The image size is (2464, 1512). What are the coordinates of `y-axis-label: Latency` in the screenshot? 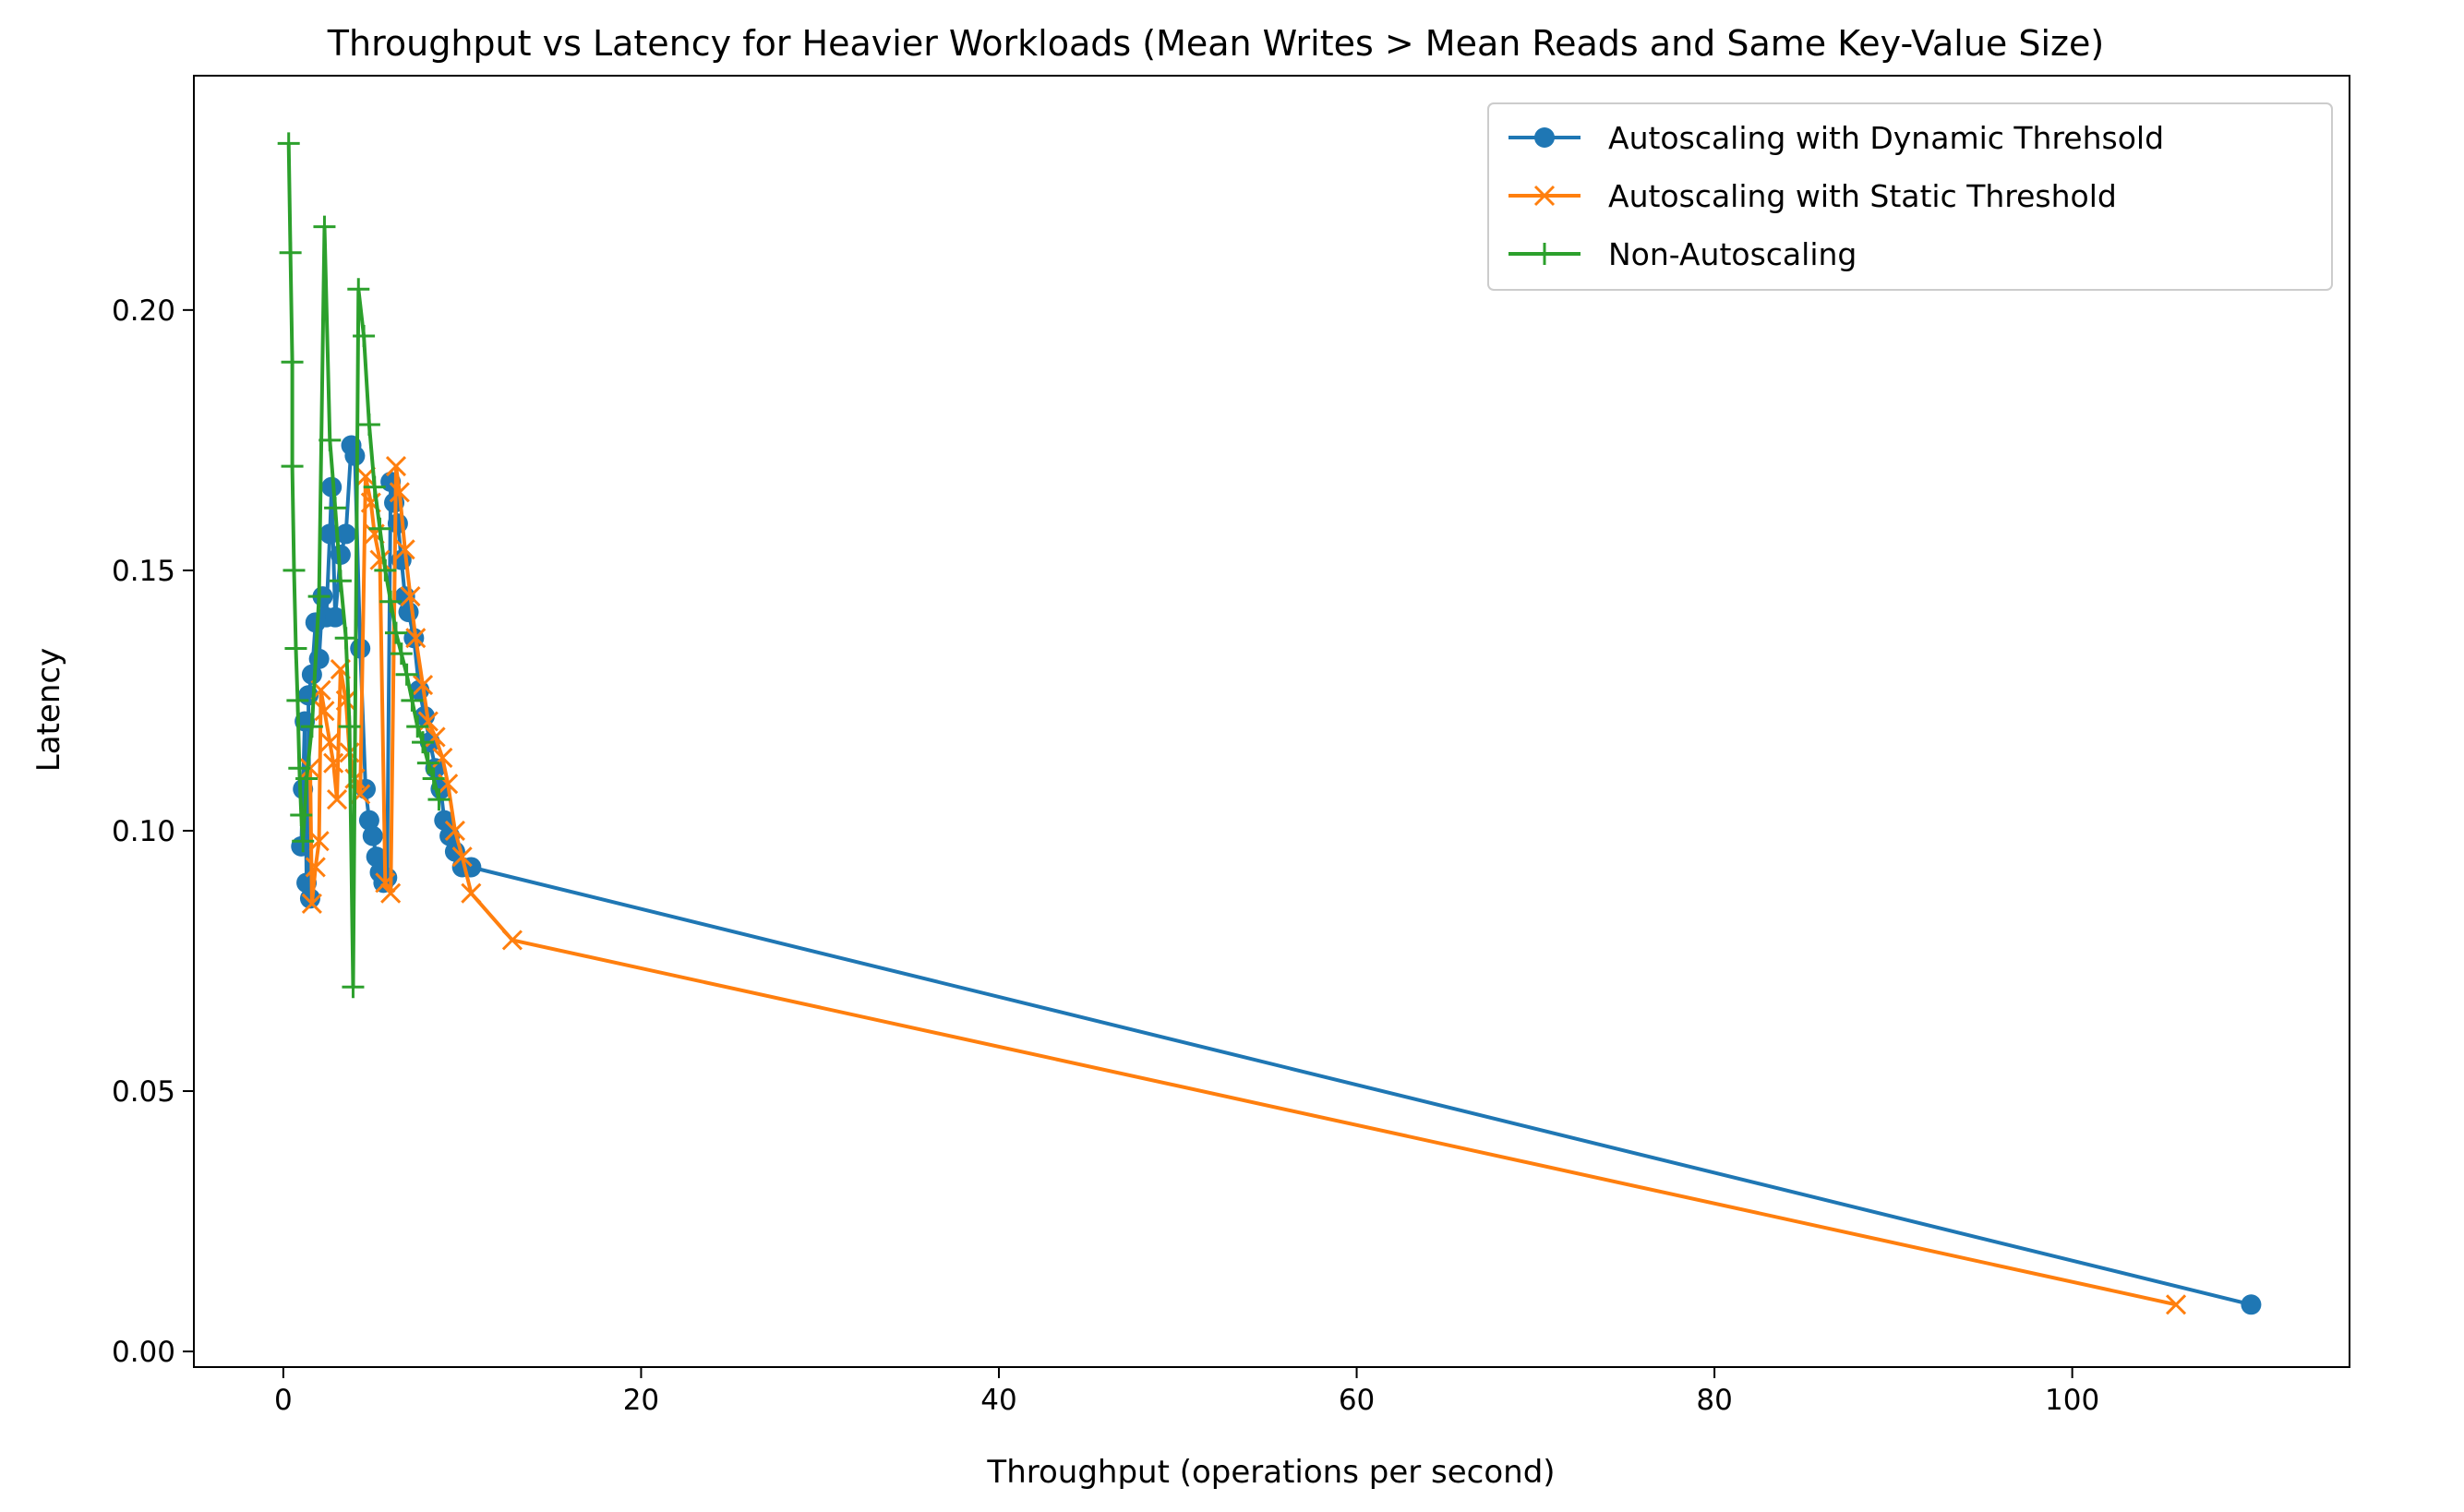 It's located at (48, 710).